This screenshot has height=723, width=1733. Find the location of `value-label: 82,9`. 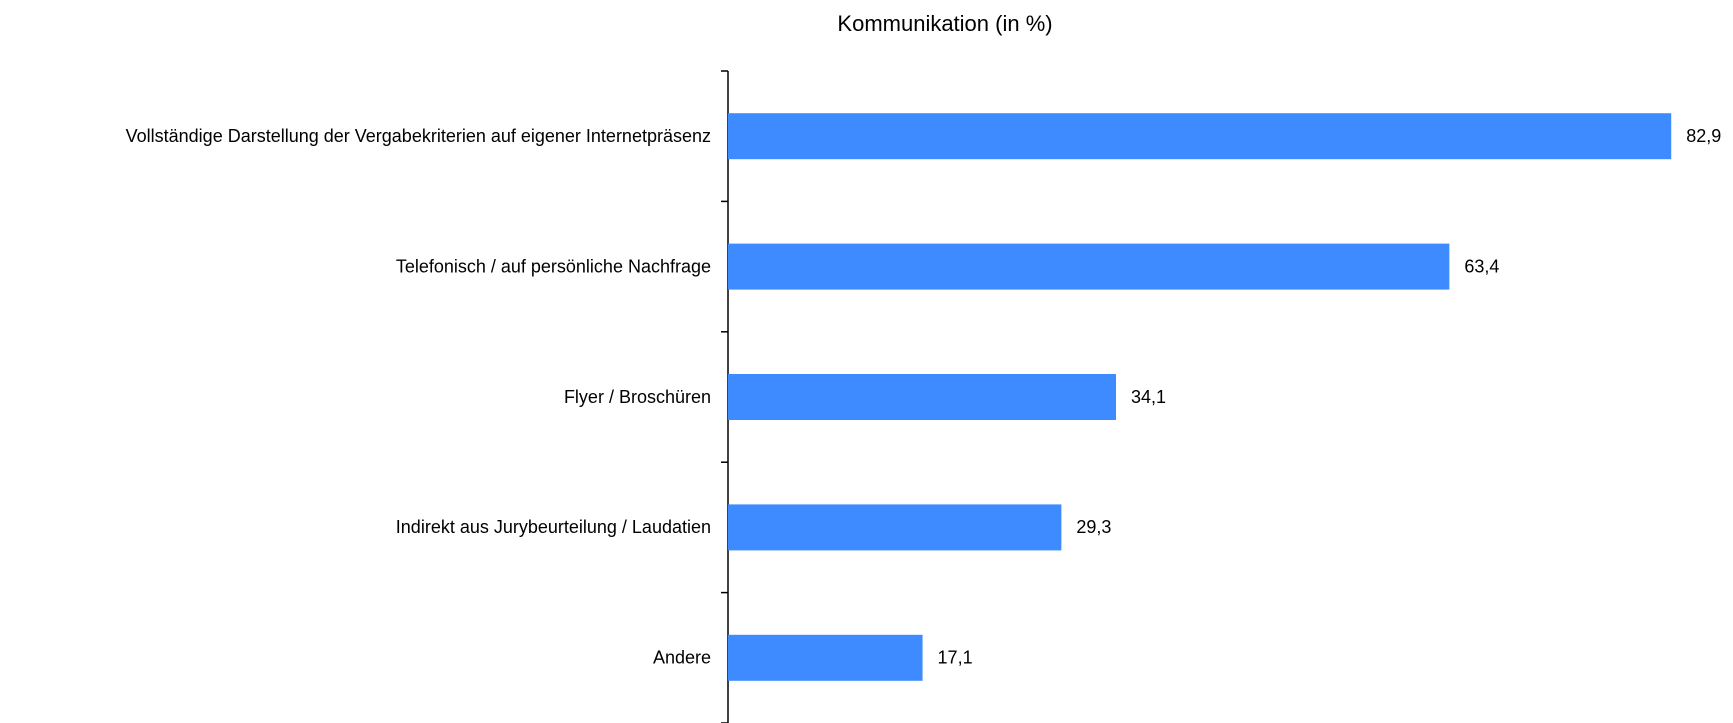

value-label: 82,9 is located at coordinates (1703, 136).